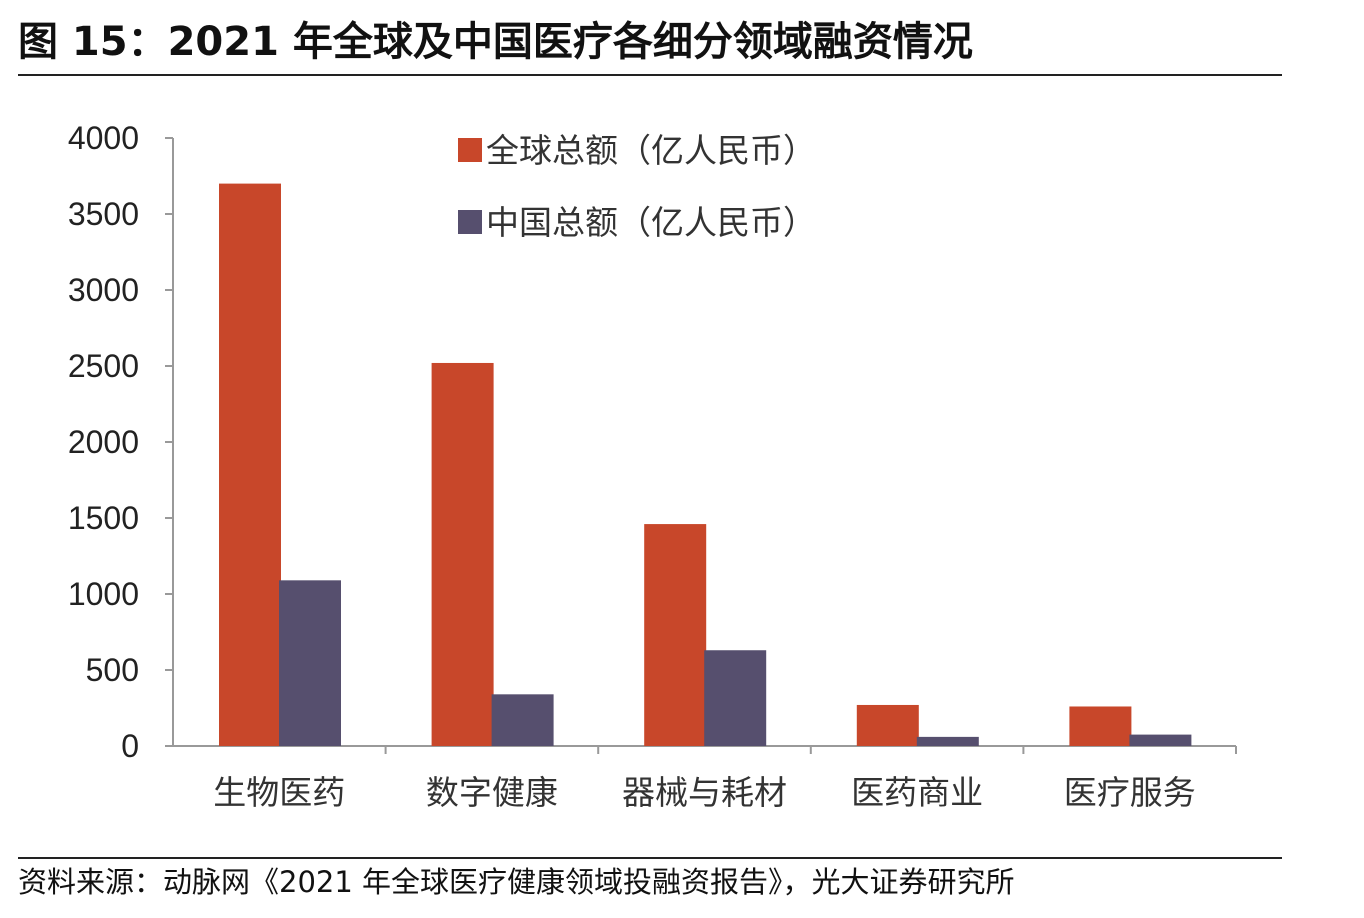  I want to click on y-tick-label: 2000, so click(103, 442).